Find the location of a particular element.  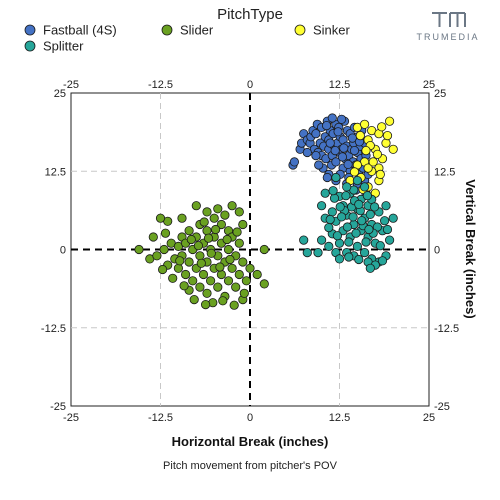

x-tick-bottom: -12.5 is located at coordinates (160, 418).